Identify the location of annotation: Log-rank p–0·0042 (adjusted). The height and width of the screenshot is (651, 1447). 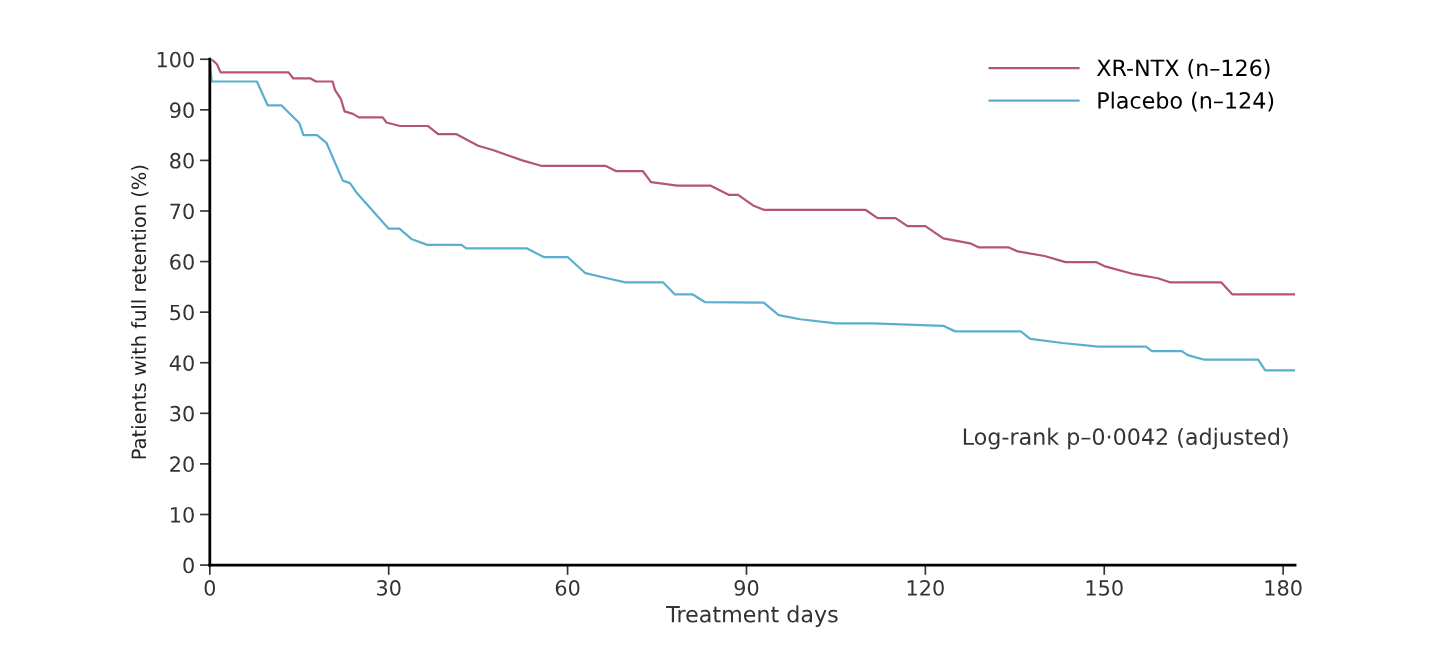
(1125, 438).